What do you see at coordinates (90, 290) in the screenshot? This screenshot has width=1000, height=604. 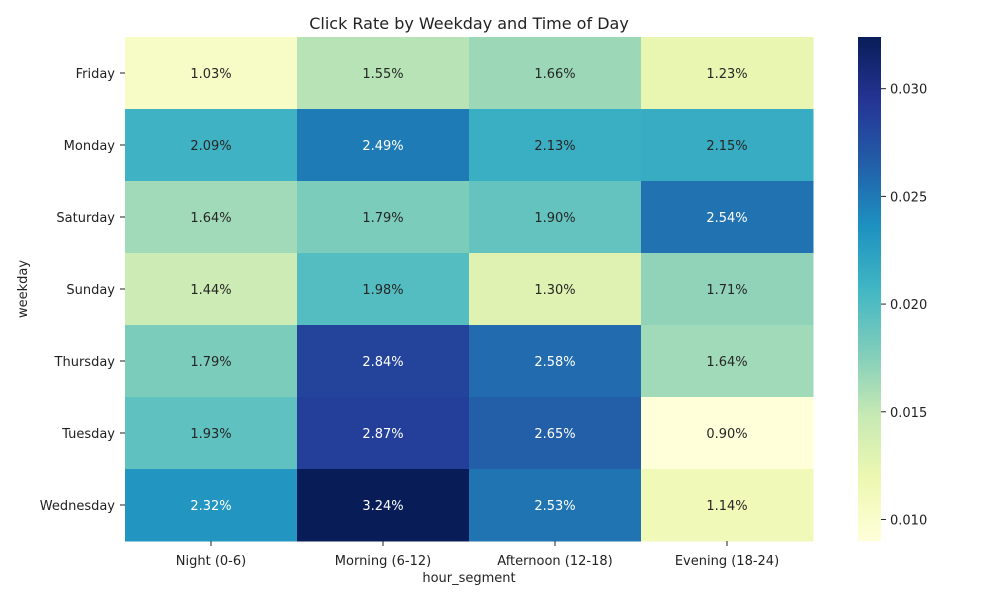 I see `row-label: Sunday` at bounding box center [90, 290].